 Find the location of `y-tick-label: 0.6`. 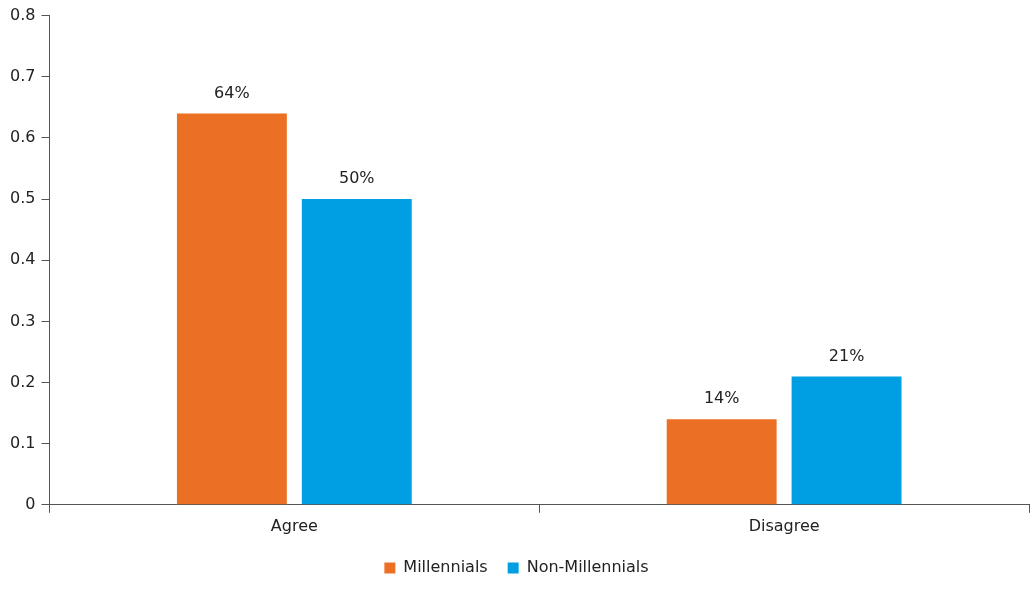

y-tick-label: 0.6 is located at coordinates (22, 137).